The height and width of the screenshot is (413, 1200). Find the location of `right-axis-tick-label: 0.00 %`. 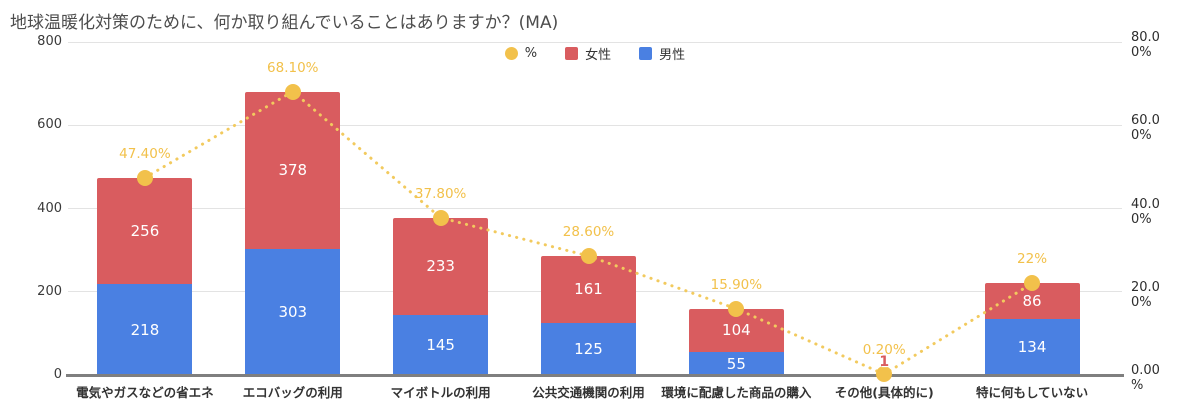

right-axis-tick-label: 0.00 % is located at coordinates (1145, 378).